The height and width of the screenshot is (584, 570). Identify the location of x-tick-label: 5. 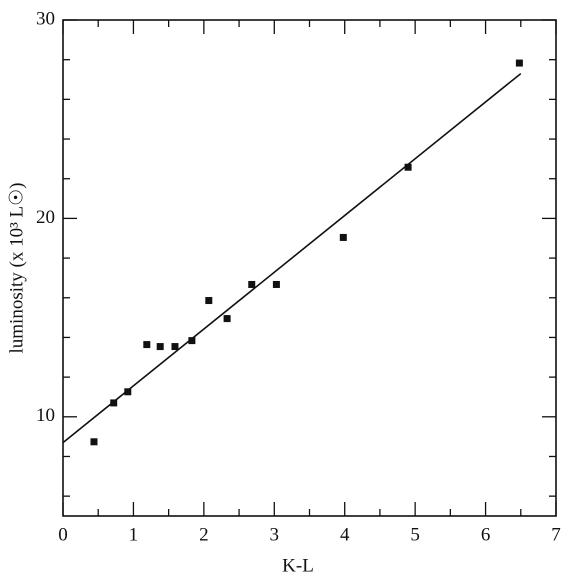
(415, 534).